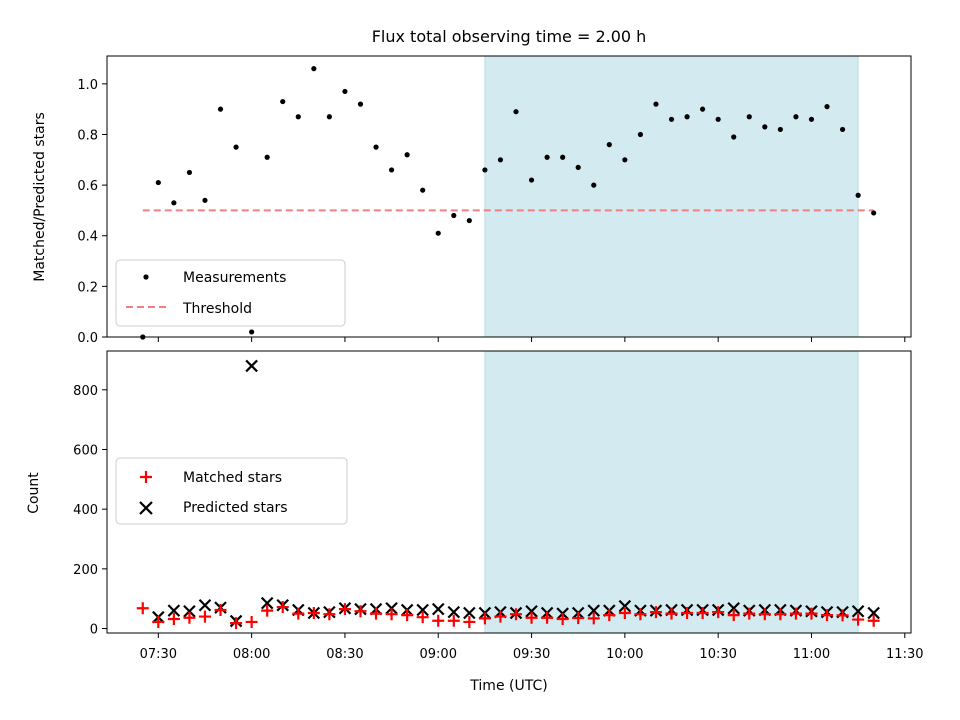 This screenshot has height=720, width=960. What do you see at coordinates (217, 309) in the screenshot?
I see `legend-threshold-label: Threshold` at bounding box center [217, 309].